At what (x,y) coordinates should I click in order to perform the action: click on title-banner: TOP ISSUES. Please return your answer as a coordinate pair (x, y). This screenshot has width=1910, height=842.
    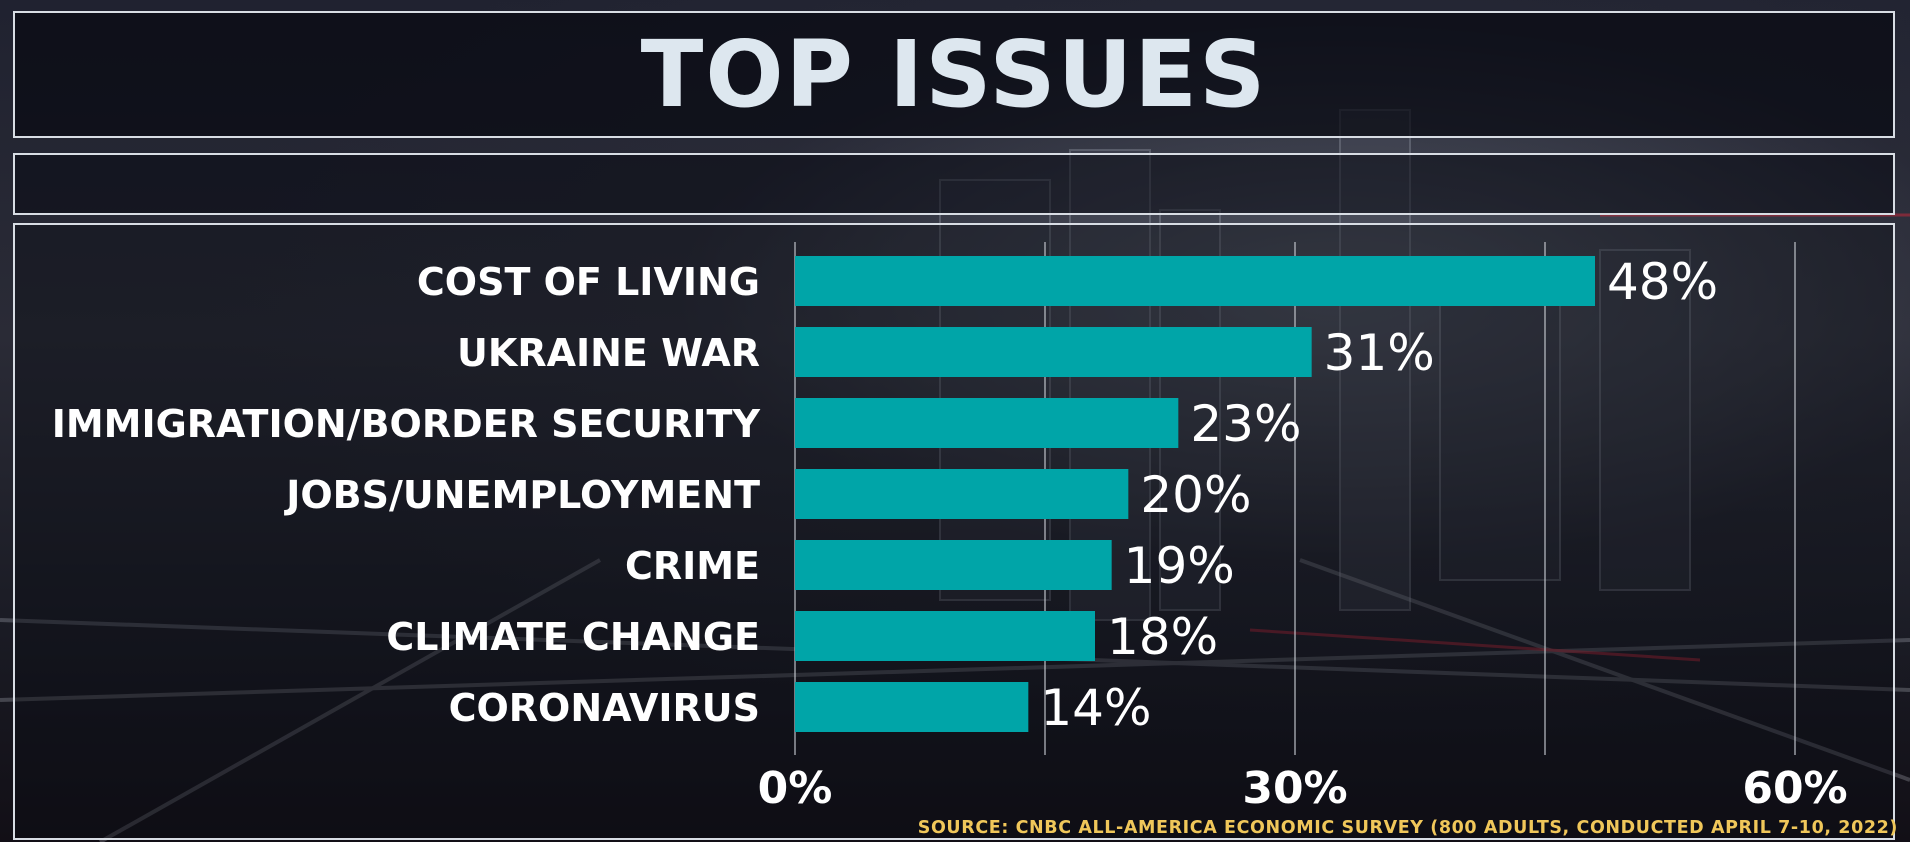
    Looking at the image, I should click on (954, 74).